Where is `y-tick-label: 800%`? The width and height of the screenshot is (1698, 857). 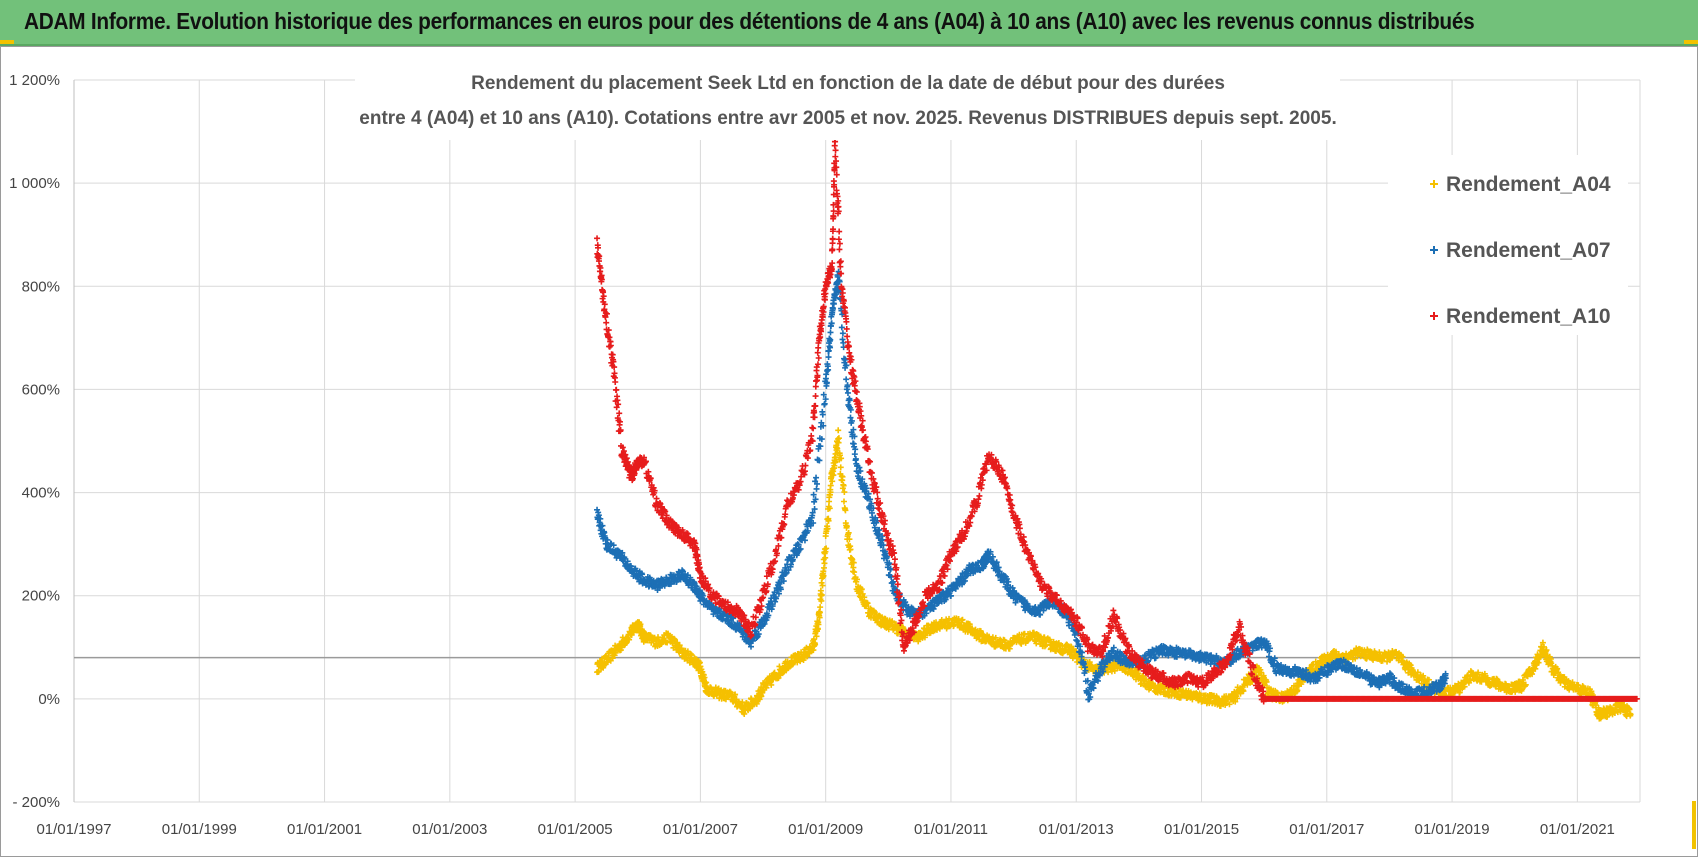 y-tick-label: 800% is located at coordinates (41, 286).